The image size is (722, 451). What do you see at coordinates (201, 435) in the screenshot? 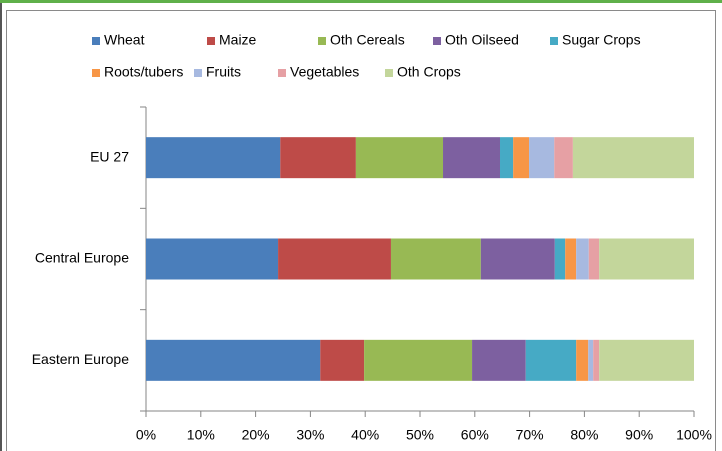
I see `x-tick-label: 10%` at bounding box center [201, 435].